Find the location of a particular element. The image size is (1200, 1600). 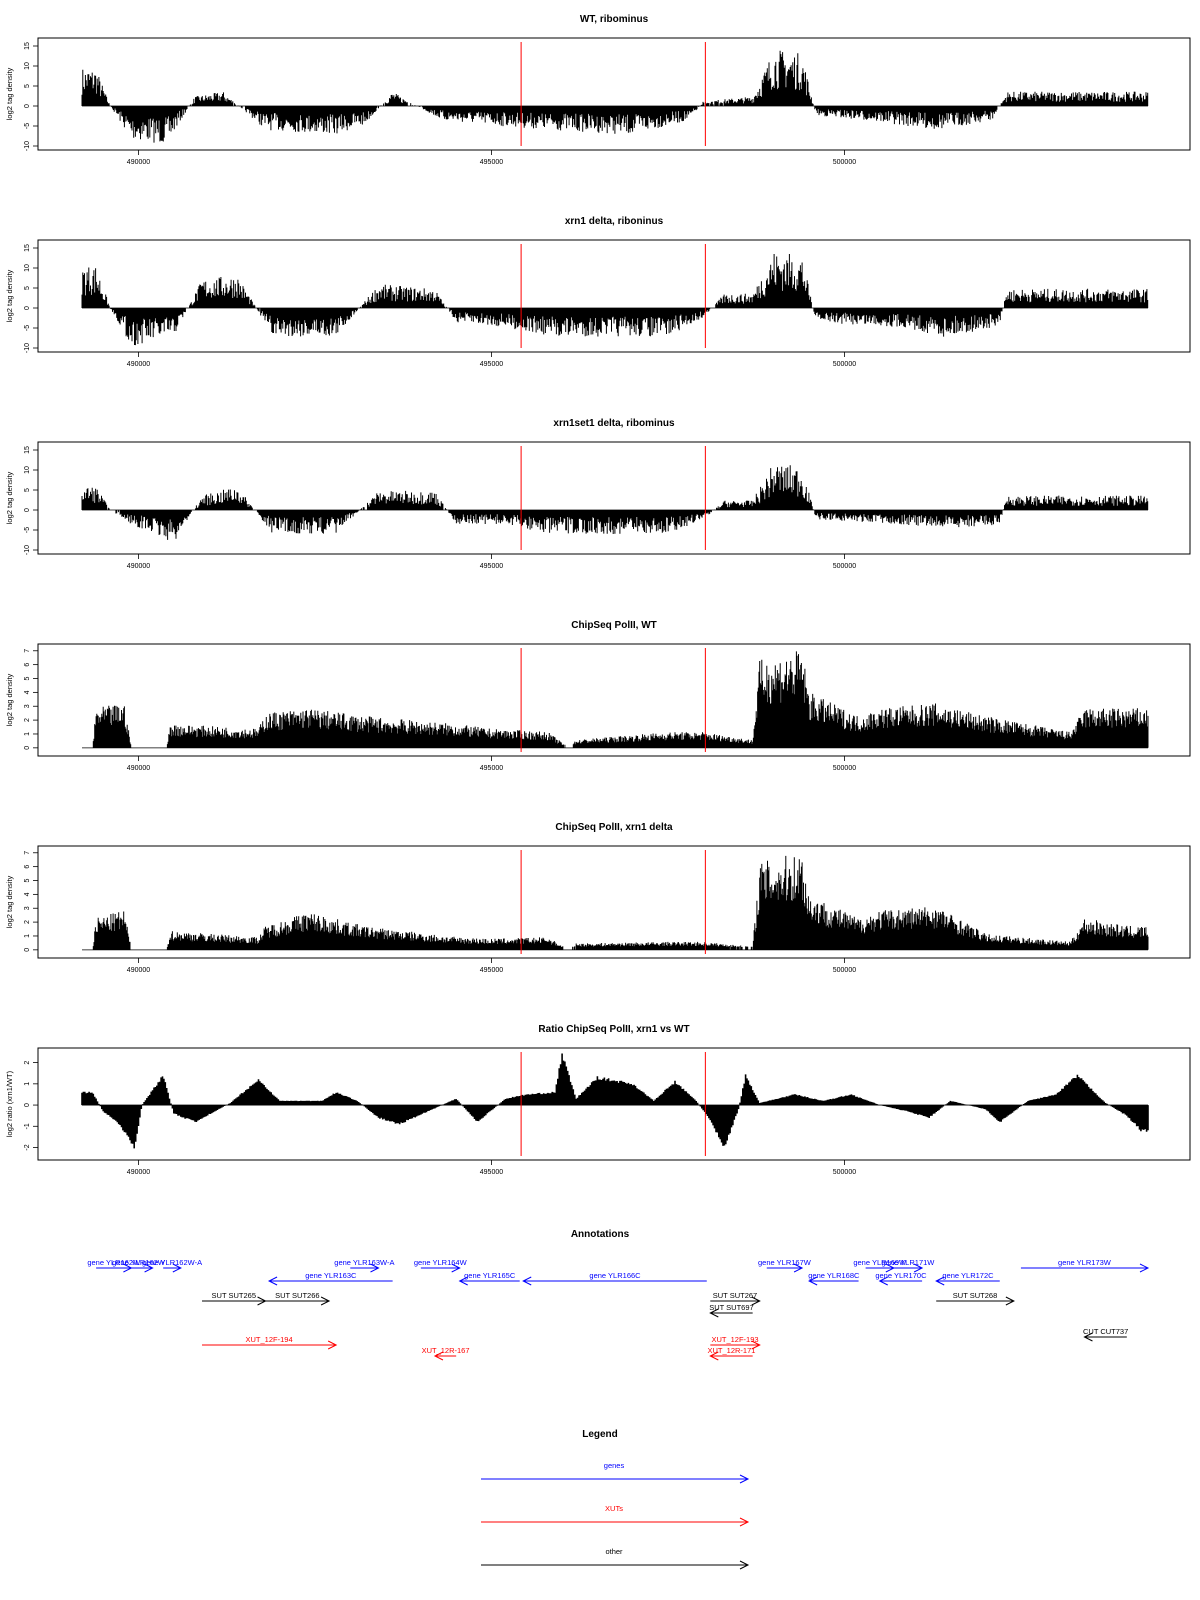

annotation-label: SUT SUT697 is located at coordinates (731, 1307).